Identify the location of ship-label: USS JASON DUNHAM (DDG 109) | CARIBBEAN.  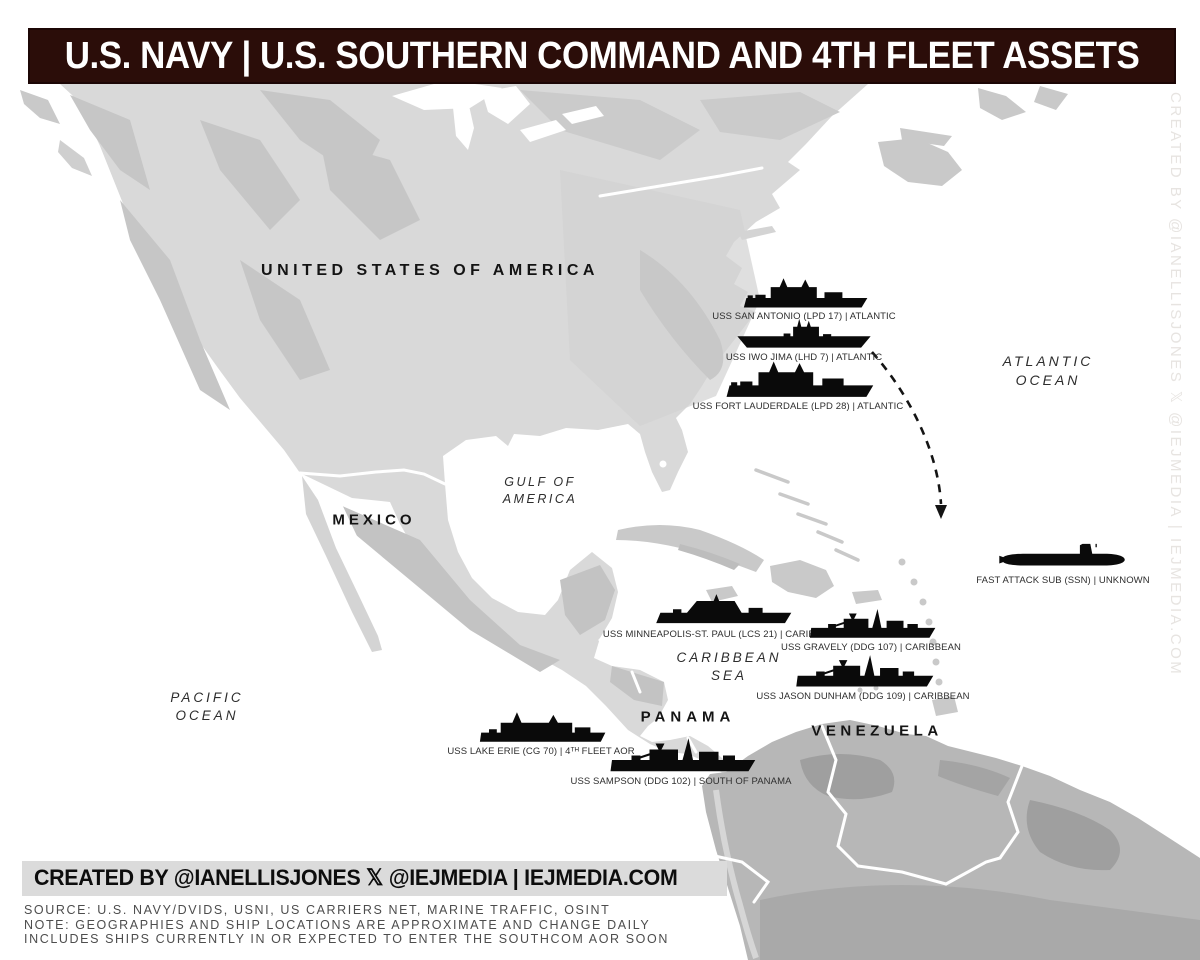
(863, 696).